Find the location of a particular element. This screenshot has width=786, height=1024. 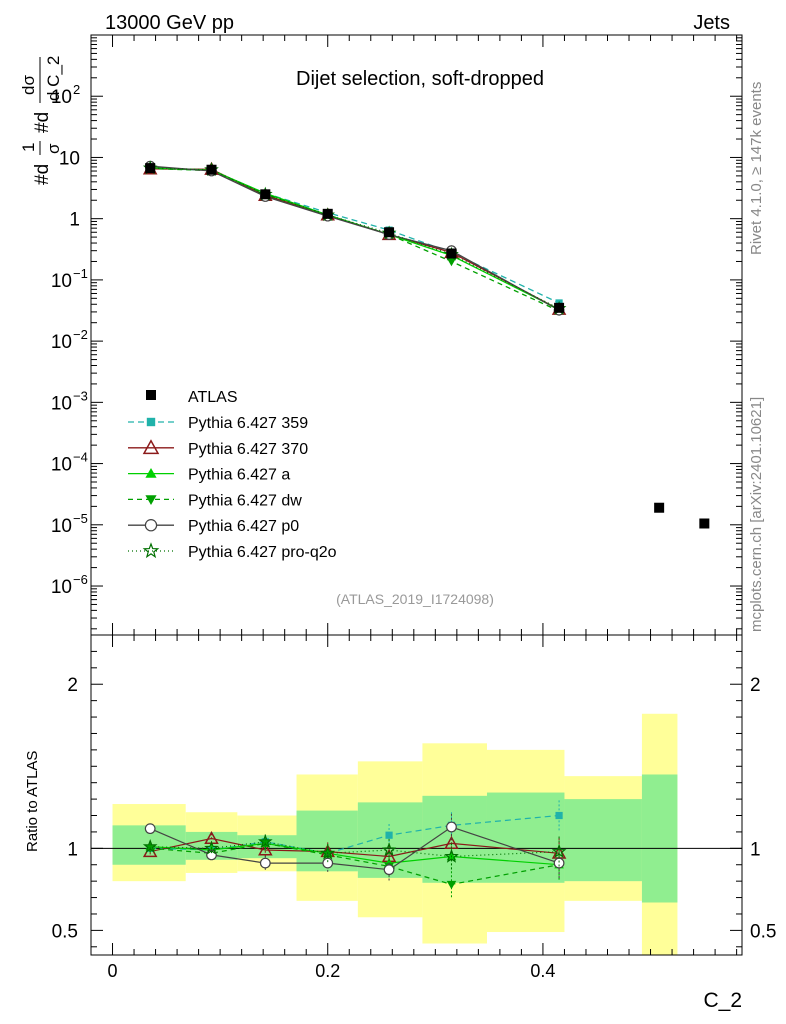

main-y-axis-label: #d 1 σ #d dσ d C_2 is located at coordinates (41, 120).